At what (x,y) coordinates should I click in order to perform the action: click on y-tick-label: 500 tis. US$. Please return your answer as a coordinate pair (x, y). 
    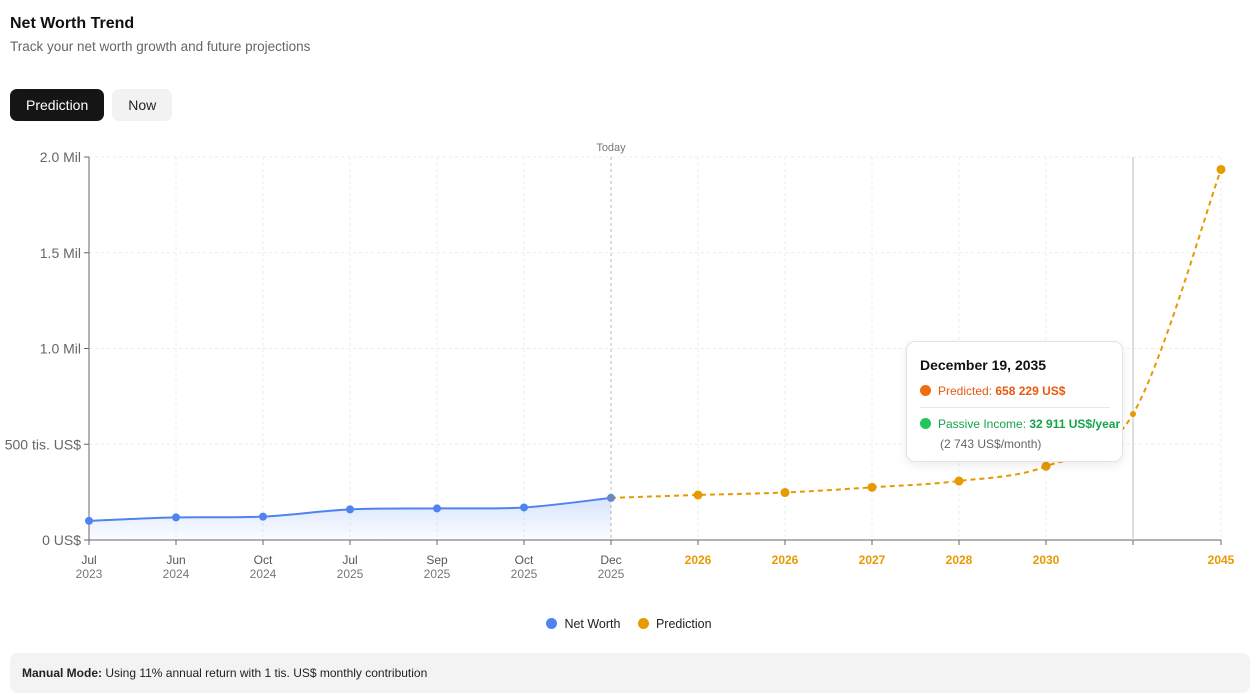
    Looking at the image, I should click on (43, 444).